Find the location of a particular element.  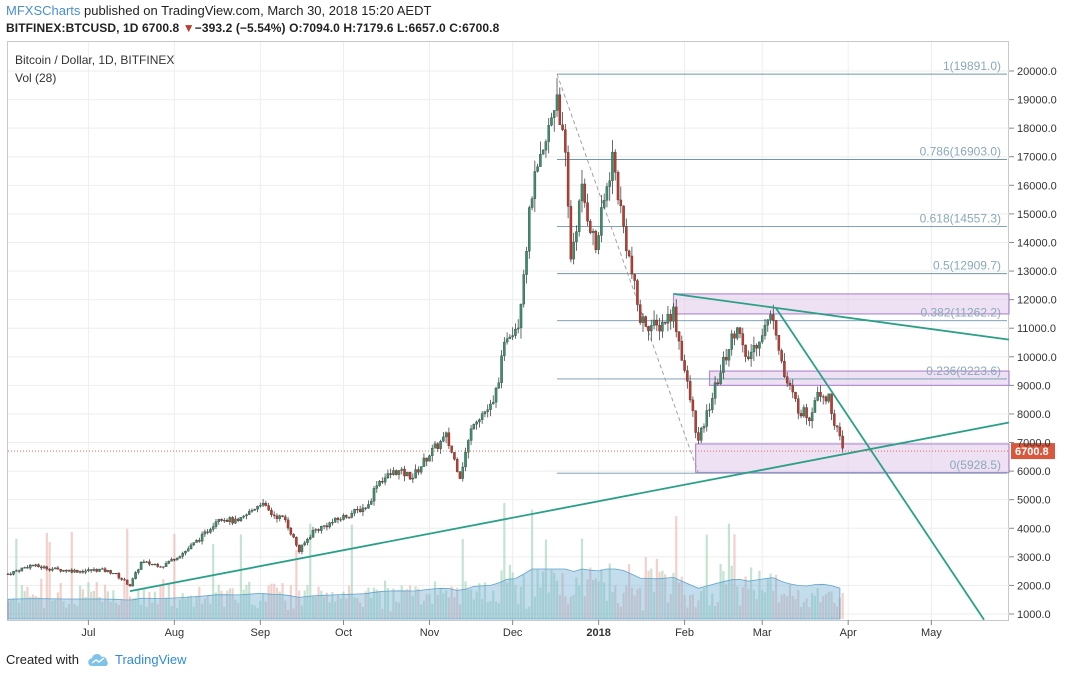

y-tick-label: 3000.0 is located at coordinates (1034, 558).